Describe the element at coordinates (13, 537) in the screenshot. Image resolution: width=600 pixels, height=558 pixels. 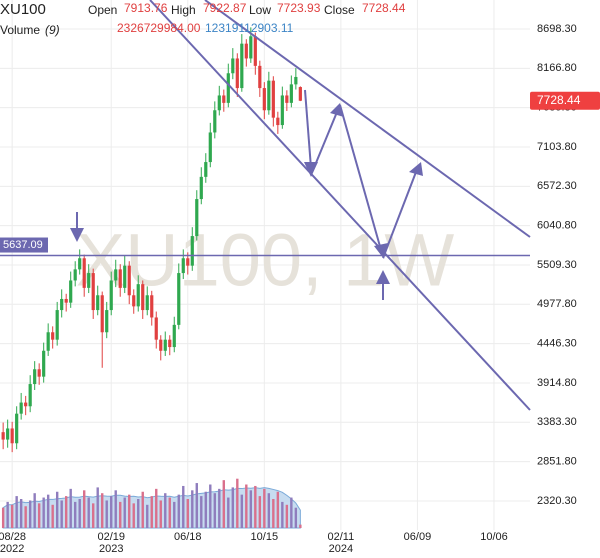
I see `x-tick-label: 08/28` at that location.